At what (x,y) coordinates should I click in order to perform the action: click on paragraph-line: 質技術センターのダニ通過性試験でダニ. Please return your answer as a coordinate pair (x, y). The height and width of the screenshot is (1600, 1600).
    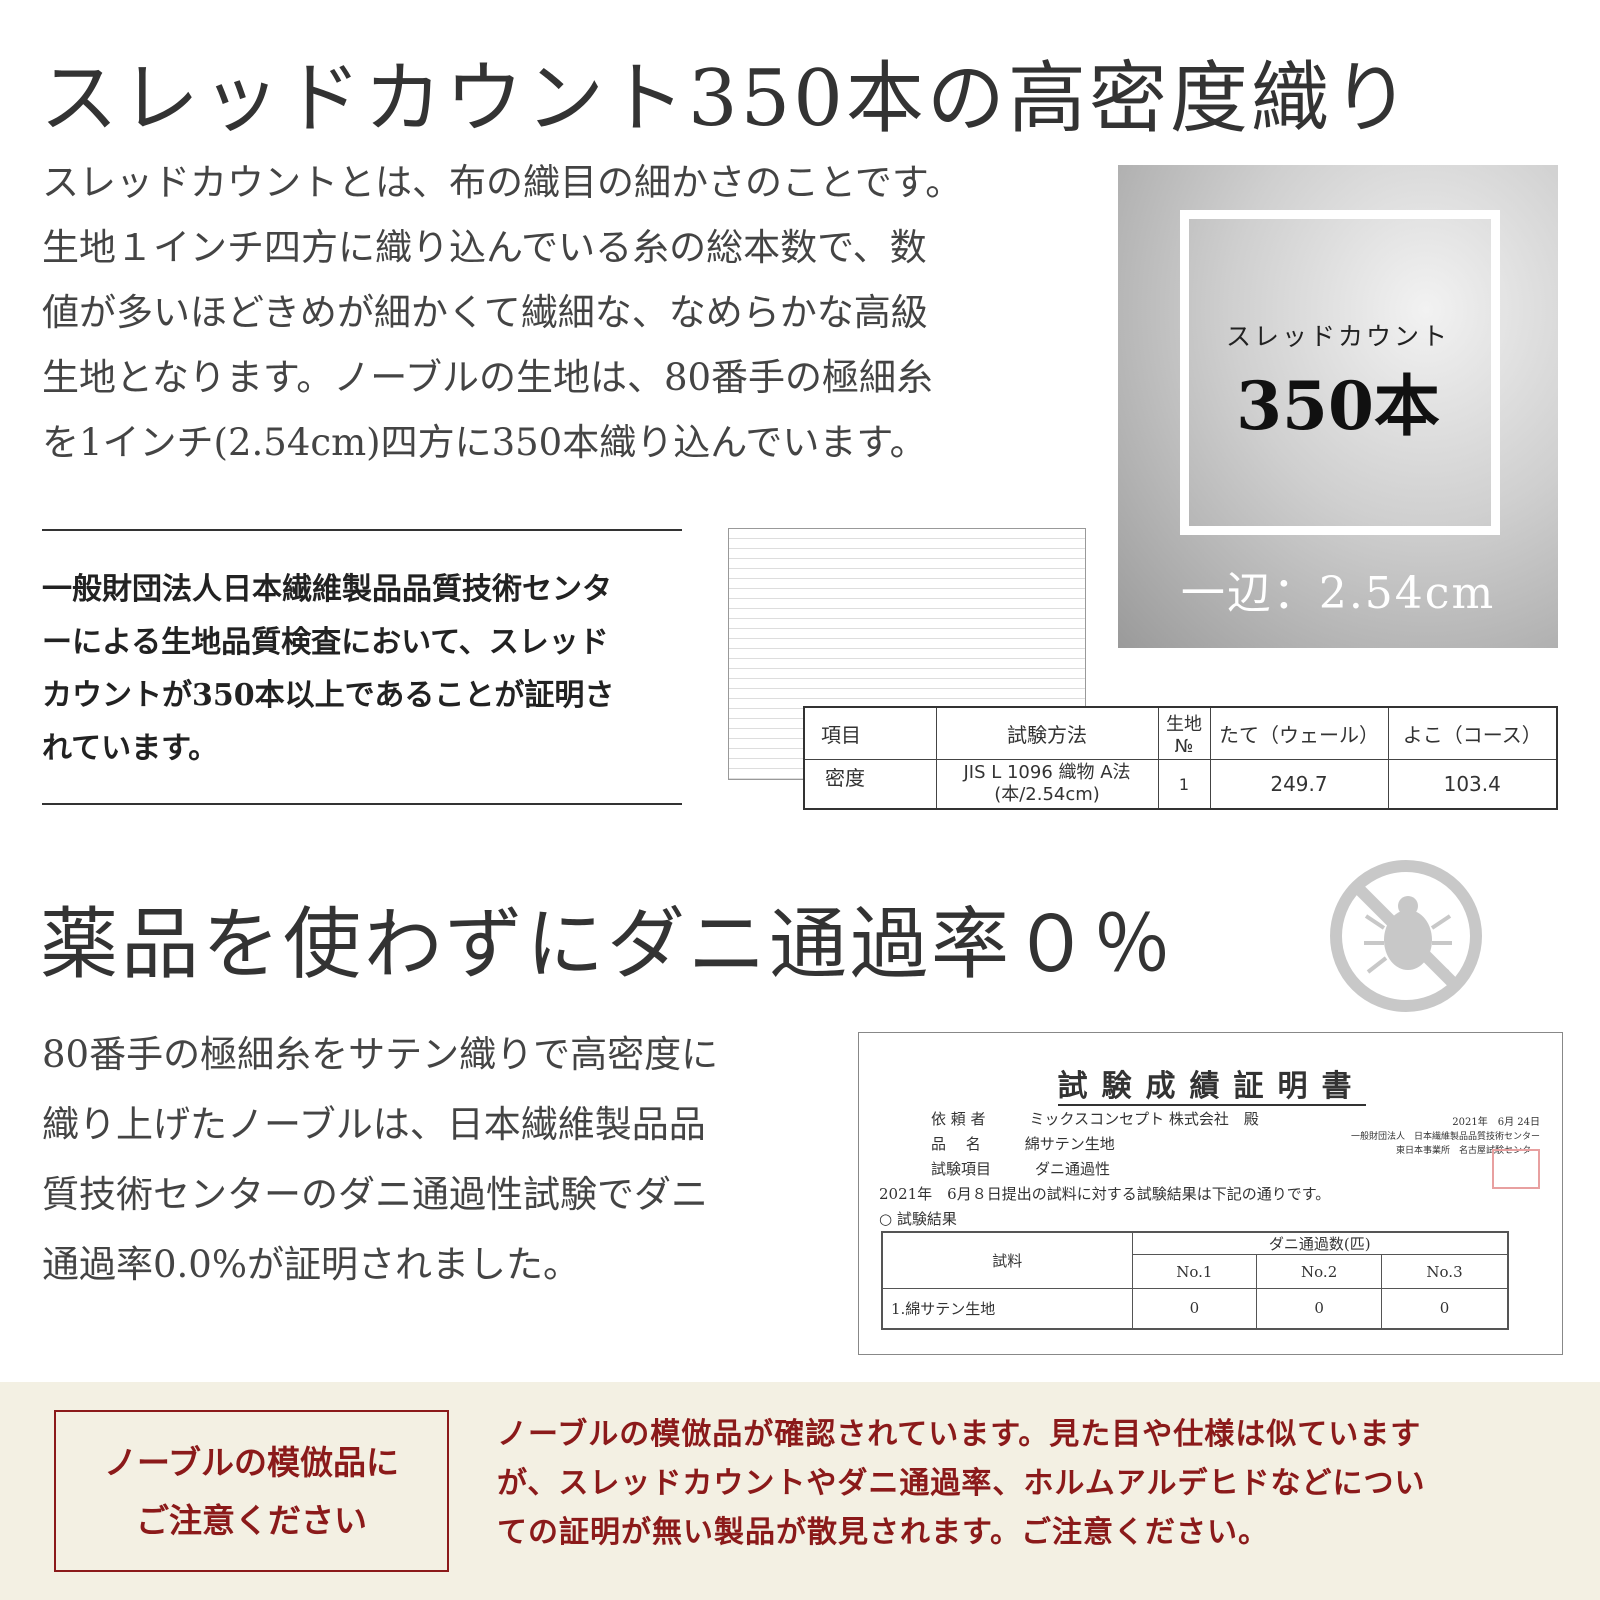
    Looking at the image, I should click on (375, 1194).